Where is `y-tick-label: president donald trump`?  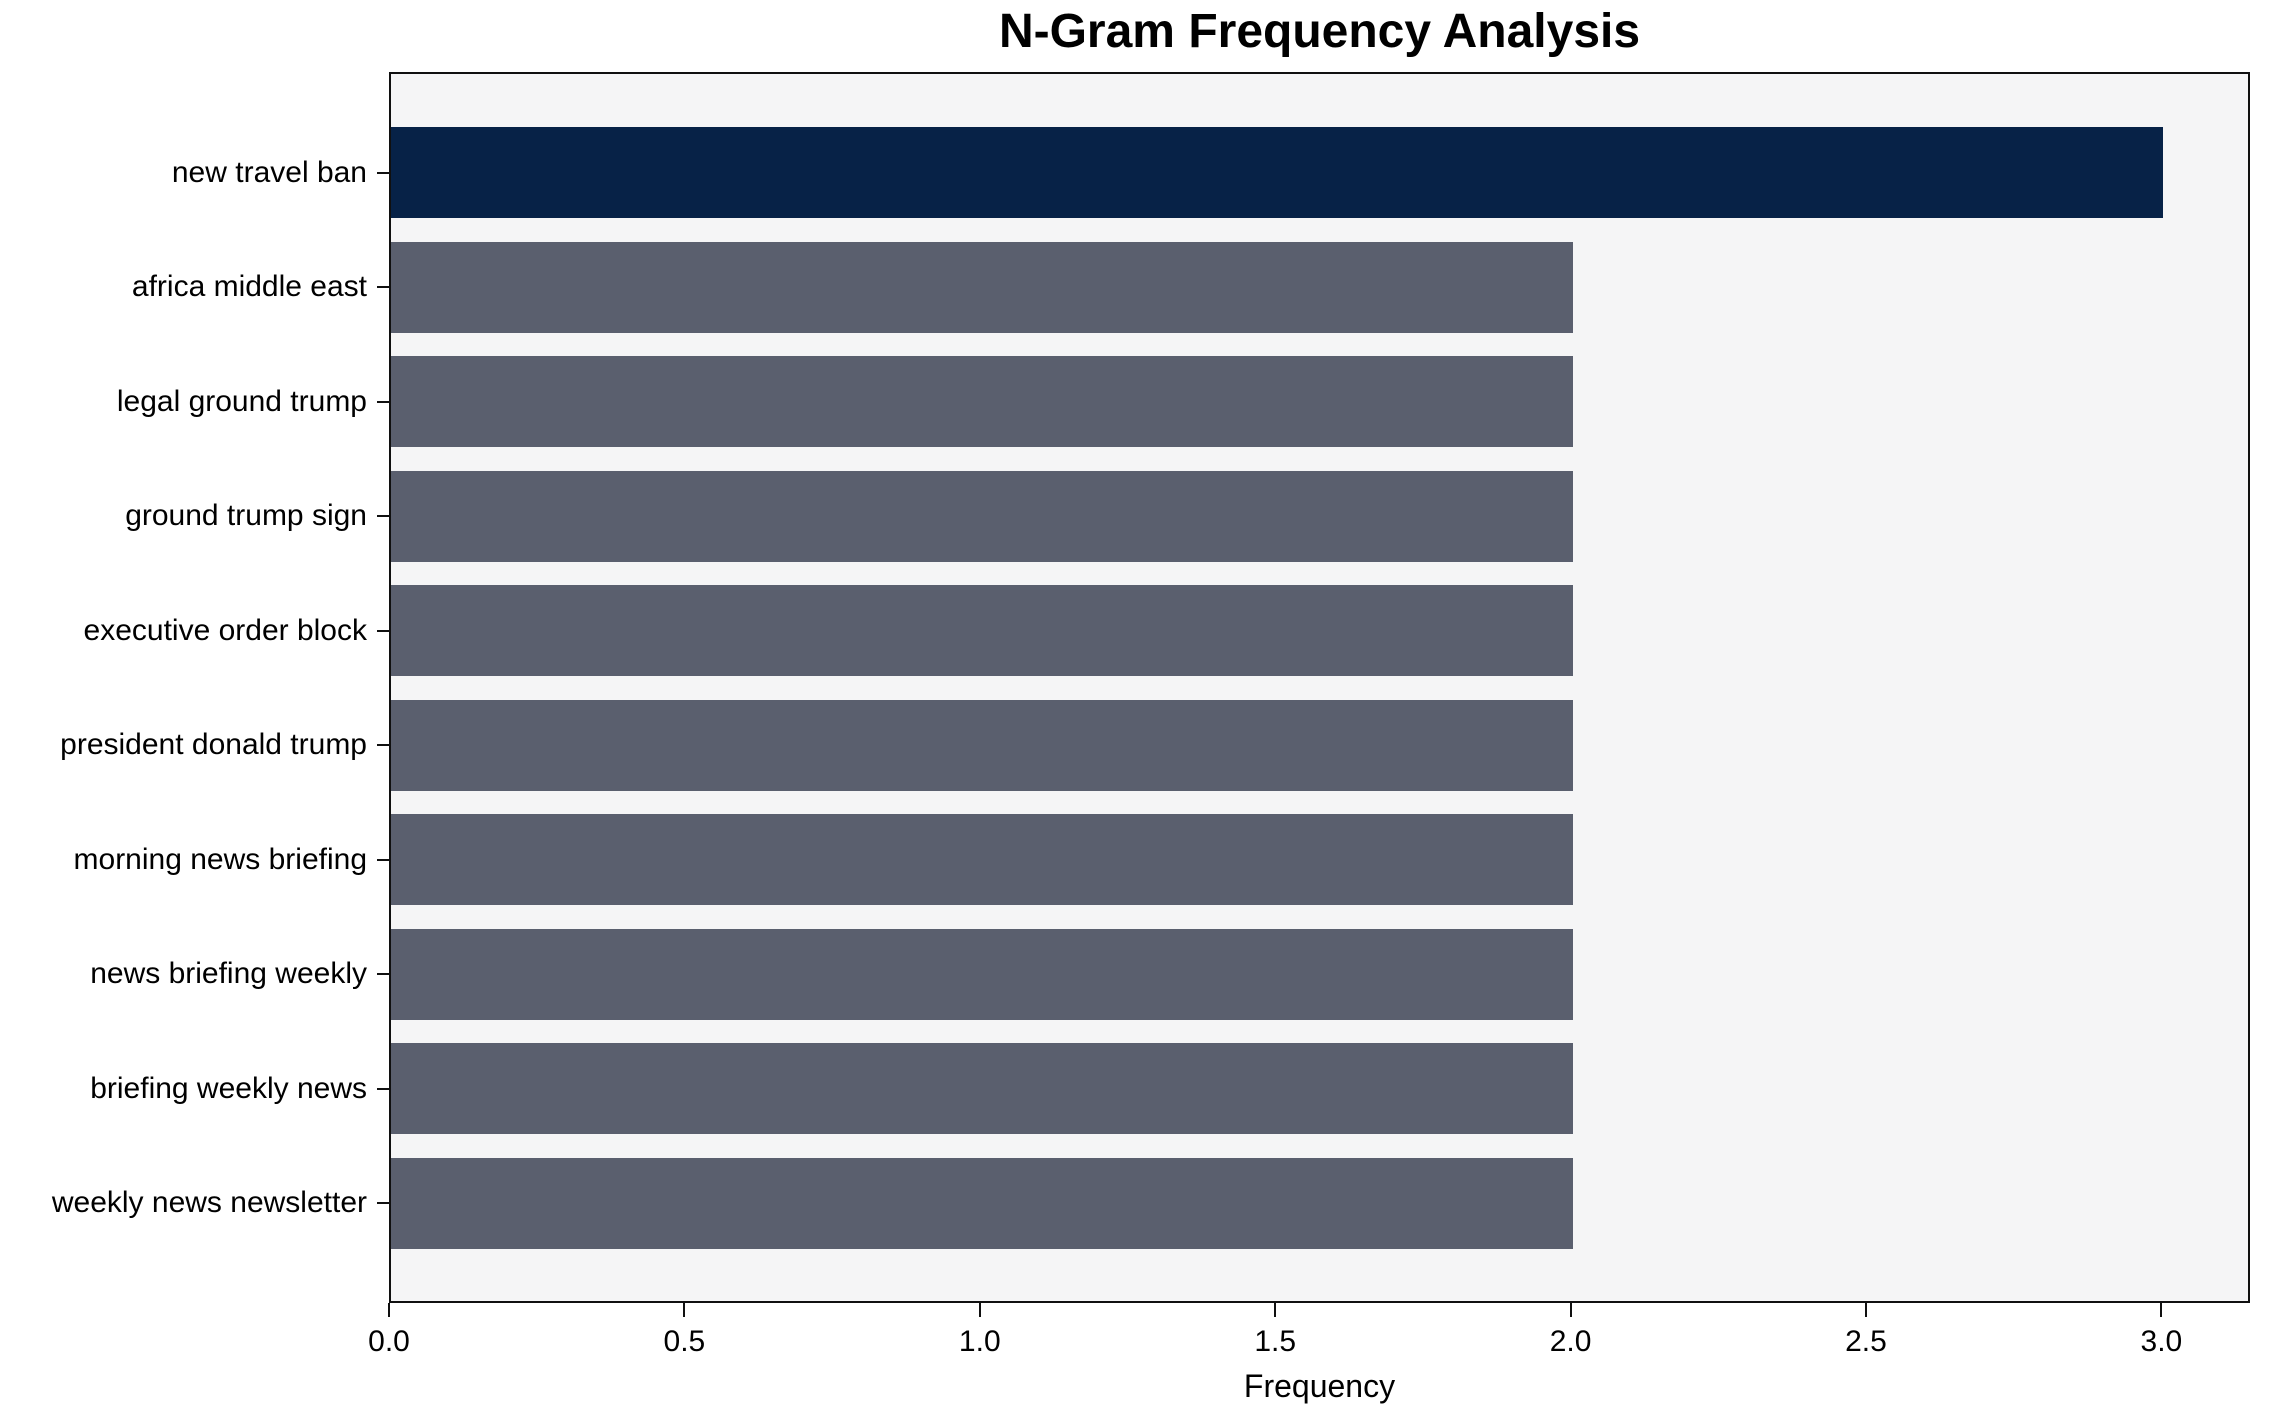 y-tick-label: president donald trump is located at coordinates (213, 744).